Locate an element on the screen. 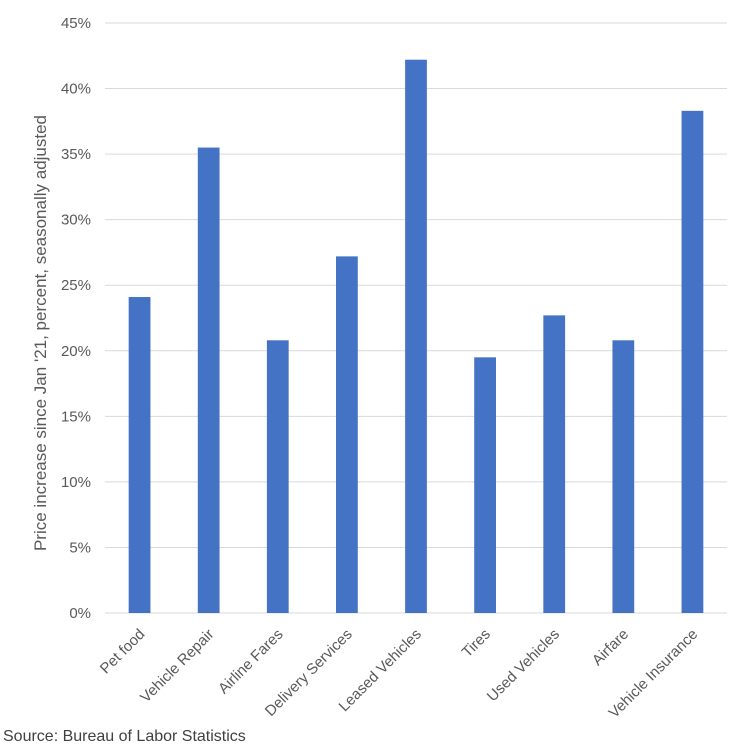  x-category-label: Airfare is located at coordinates (610, 647).